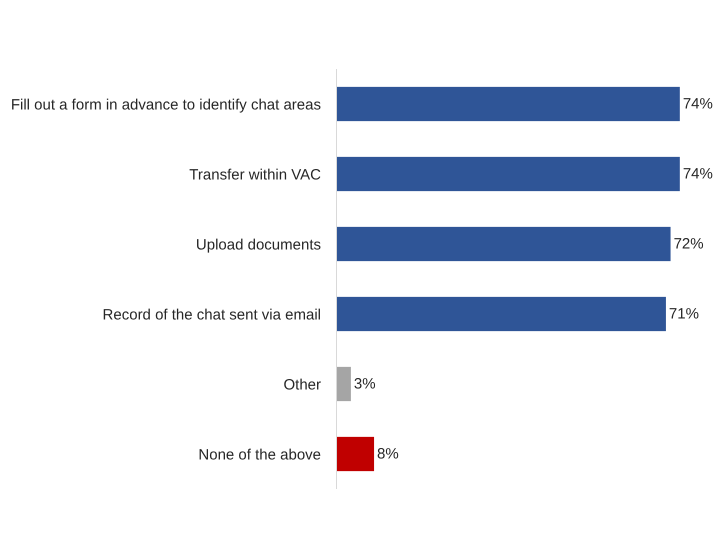 Image resolution: width=720 pixels, height=540 pixels. Describe the element at coordinates (683, 314) in the screenshot. I see `data-label: 71%` at that location.